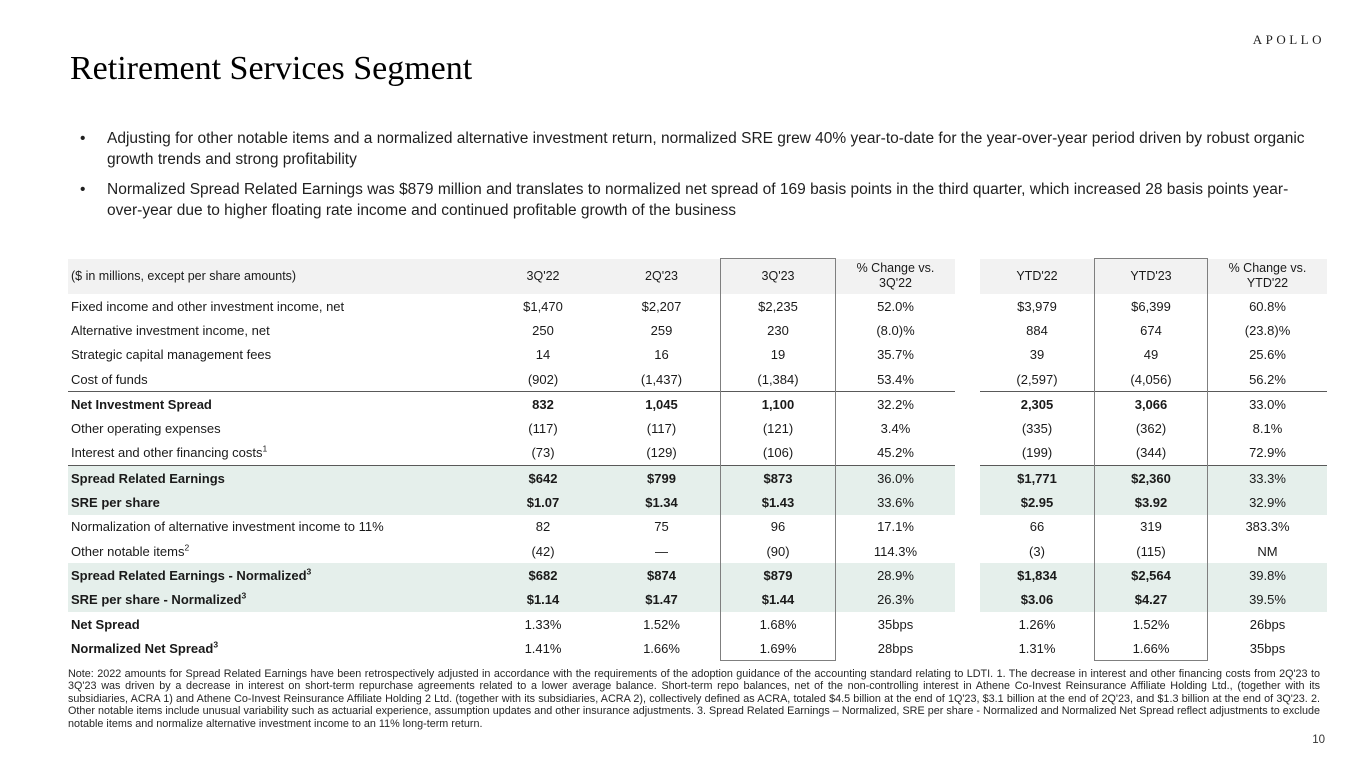  What do you see at coordinates (778, 453) in the screenshot?
I see `table-cell: (106)` at bounding box center [778, 453].